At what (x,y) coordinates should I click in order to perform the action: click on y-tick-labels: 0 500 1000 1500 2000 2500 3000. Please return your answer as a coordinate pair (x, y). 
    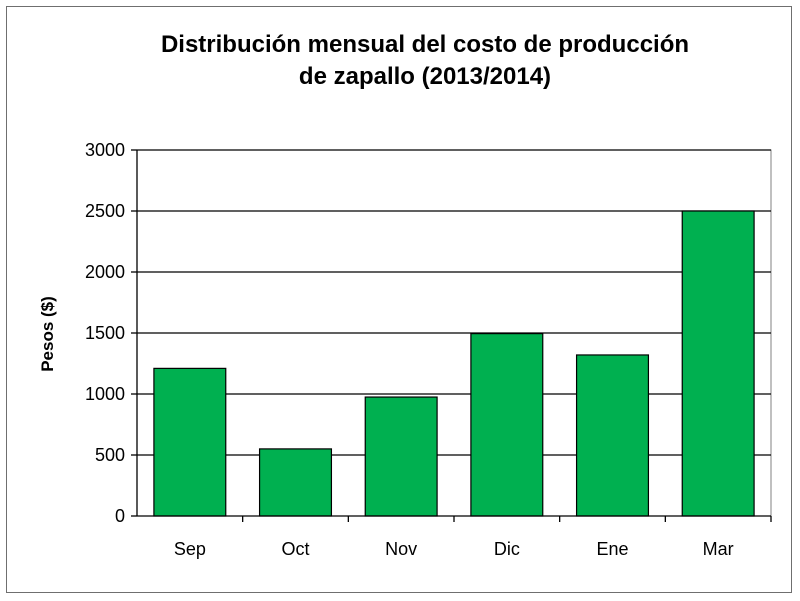
    Looking at the image, I should click on (105, 333).